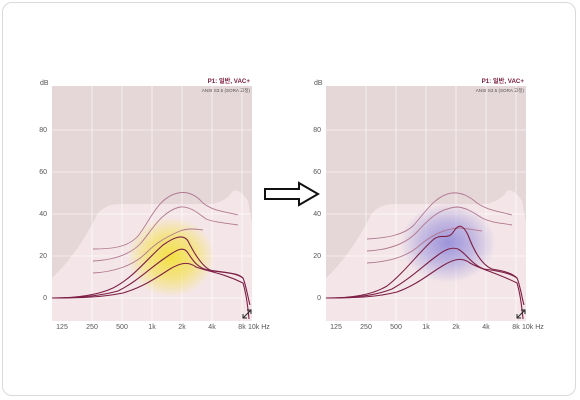 The width and height of the screenshot is (580, 400). What do you see at coordinates (292, 194) in the screenshot?
I see `right-arrow-icon` at bounding box center [292, 194].